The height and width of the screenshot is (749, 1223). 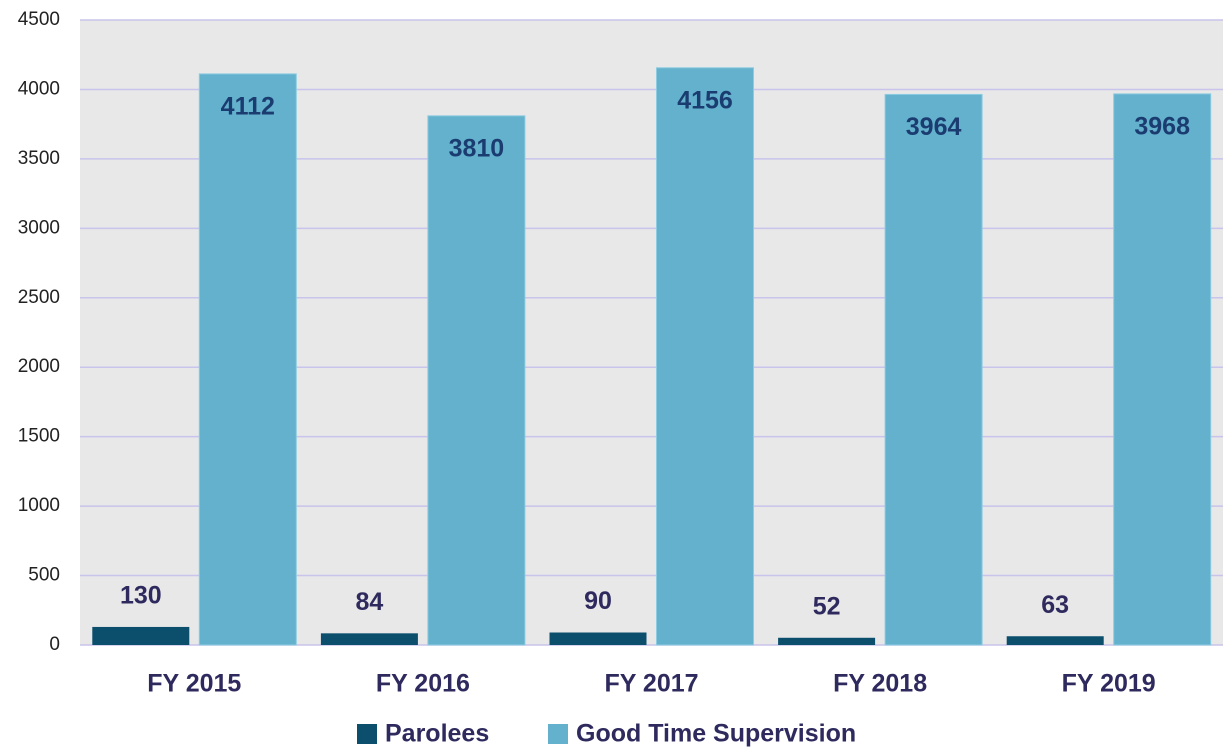 What do you see at coordinates (369, 602) in the screenshot?
I see `value-label: 84` at bounding box center [369, 602].